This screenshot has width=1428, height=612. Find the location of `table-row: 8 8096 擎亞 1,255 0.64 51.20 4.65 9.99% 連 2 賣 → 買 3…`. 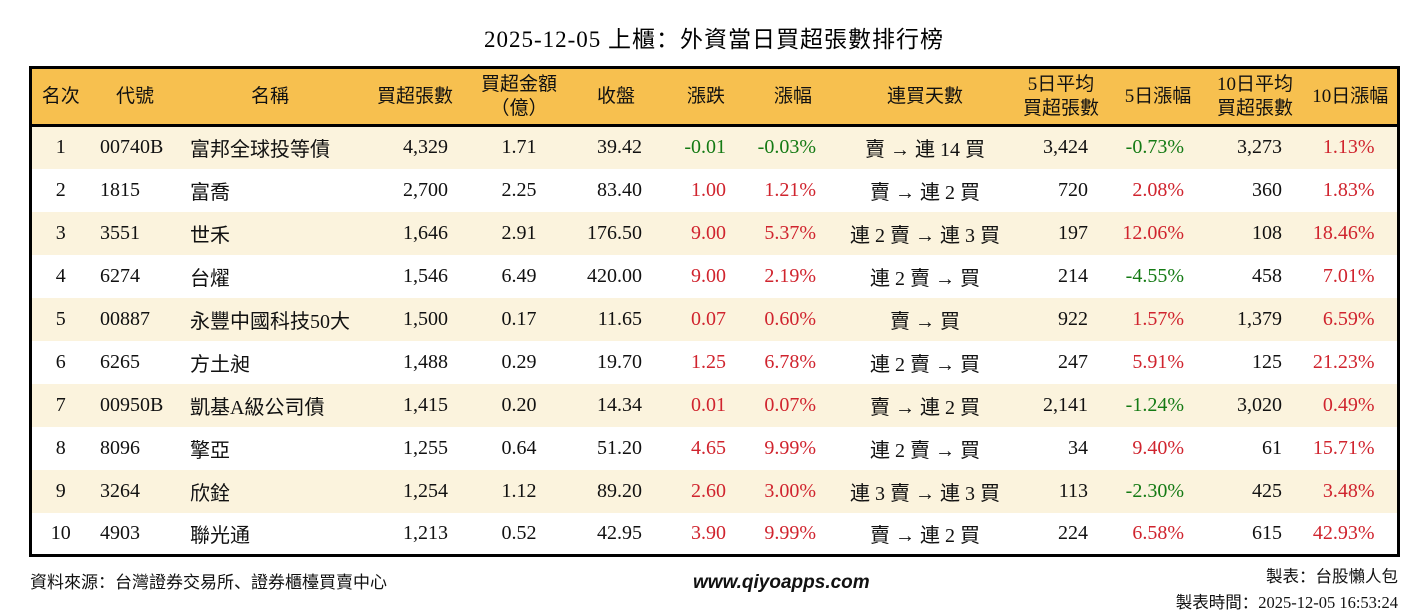

table-row: 8 8096 擎亞 1,255 0.64 51.20 4.65 9.99% 連 2 賣 → 買 3… is located at coordinates (714, 448).